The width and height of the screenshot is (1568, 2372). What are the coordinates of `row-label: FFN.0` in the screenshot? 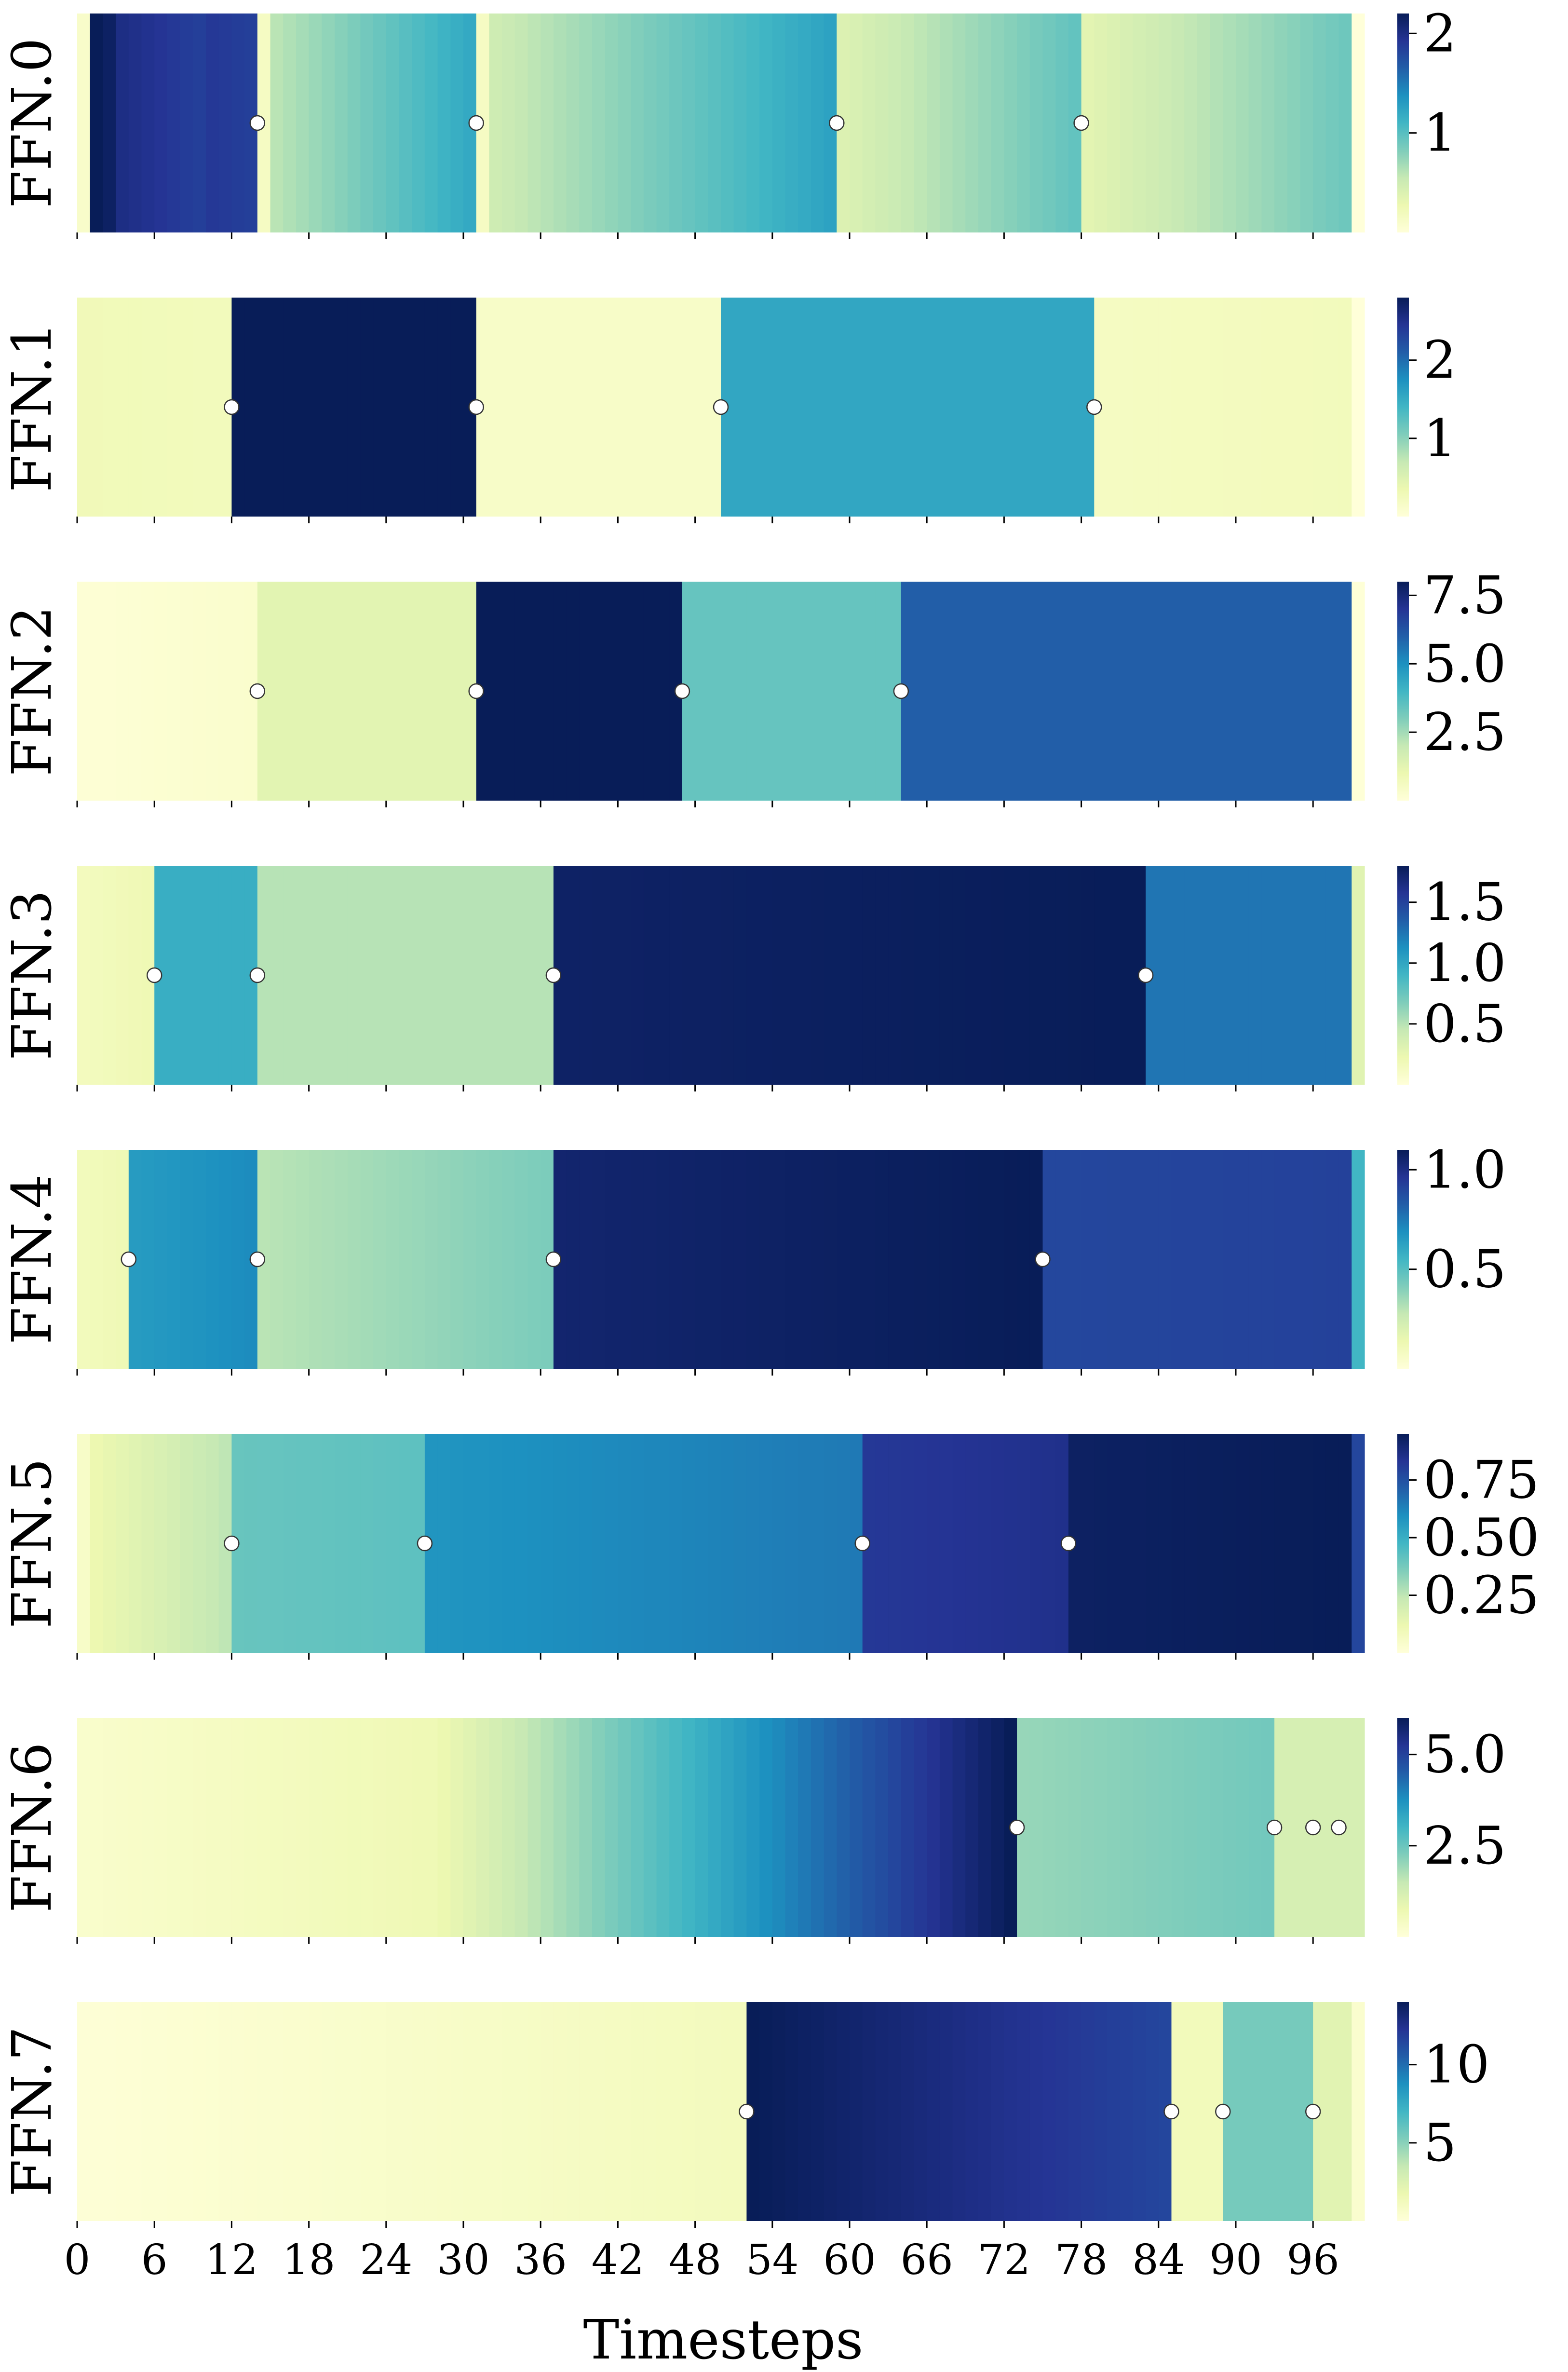 It's located at (33, 123).